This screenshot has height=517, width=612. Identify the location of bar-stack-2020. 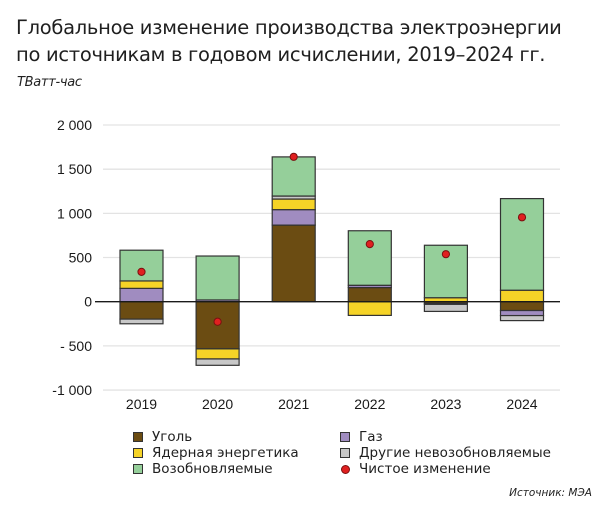
(217, 310).